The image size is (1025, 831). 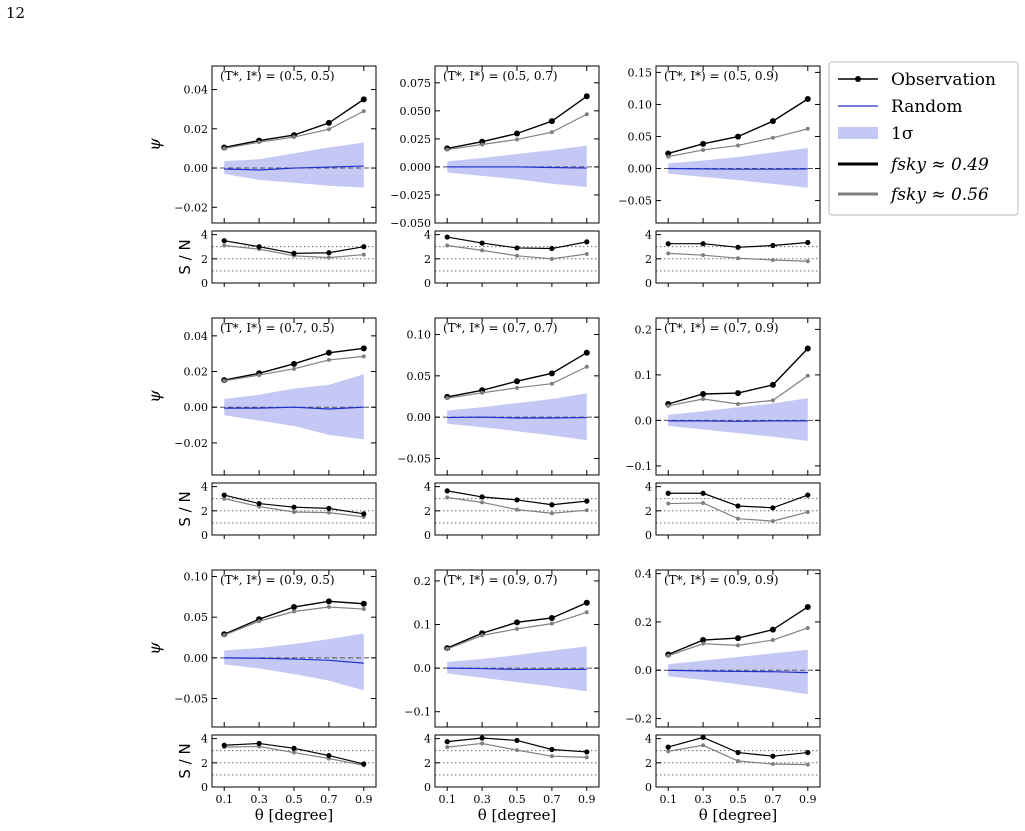 What do you see at coordinates (289, 511) in the screenshot?
I see `sn-panel: 0 2 4` at bounding box center [289, 511].